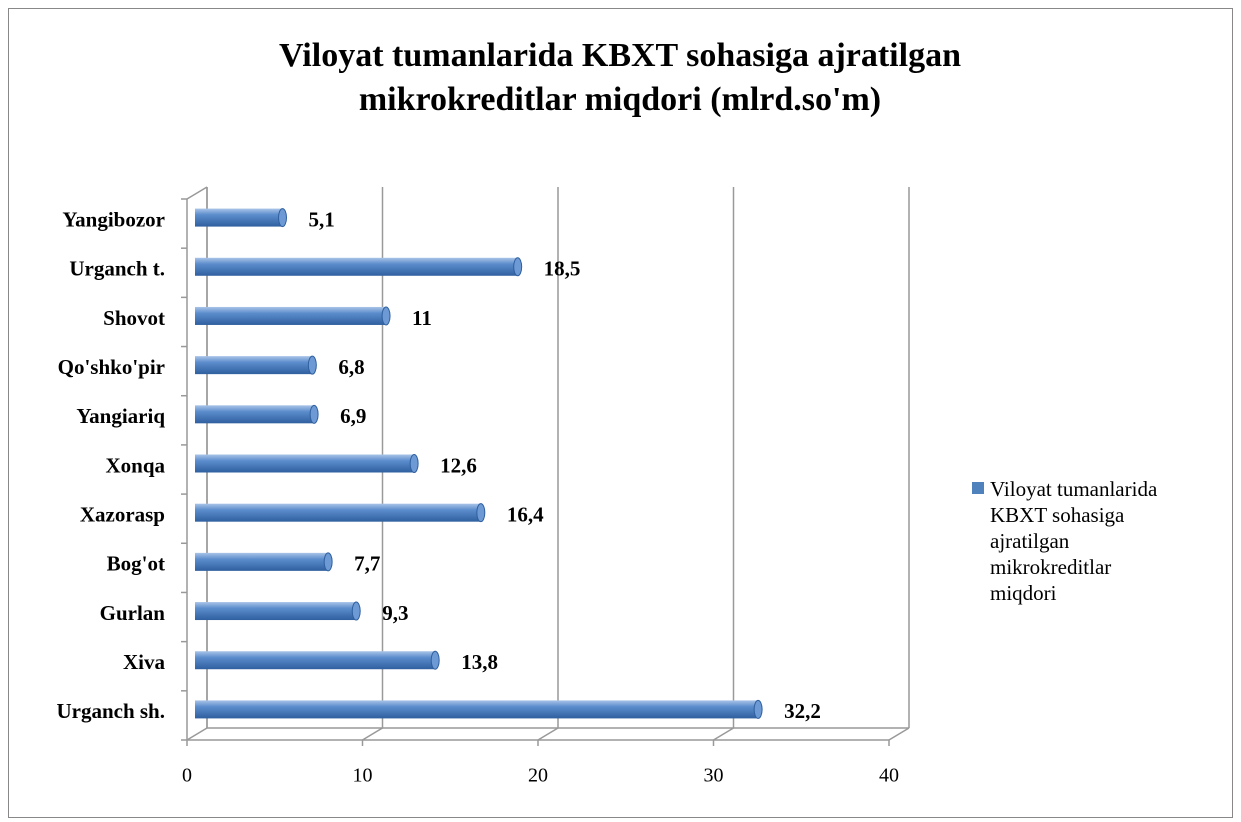  What do you see at coordinates (620, 99) in the screenshot?
I see `chart-title: mikrokreditlar miqdori (mlrd.so'm)` at bounding box center [620, 99].